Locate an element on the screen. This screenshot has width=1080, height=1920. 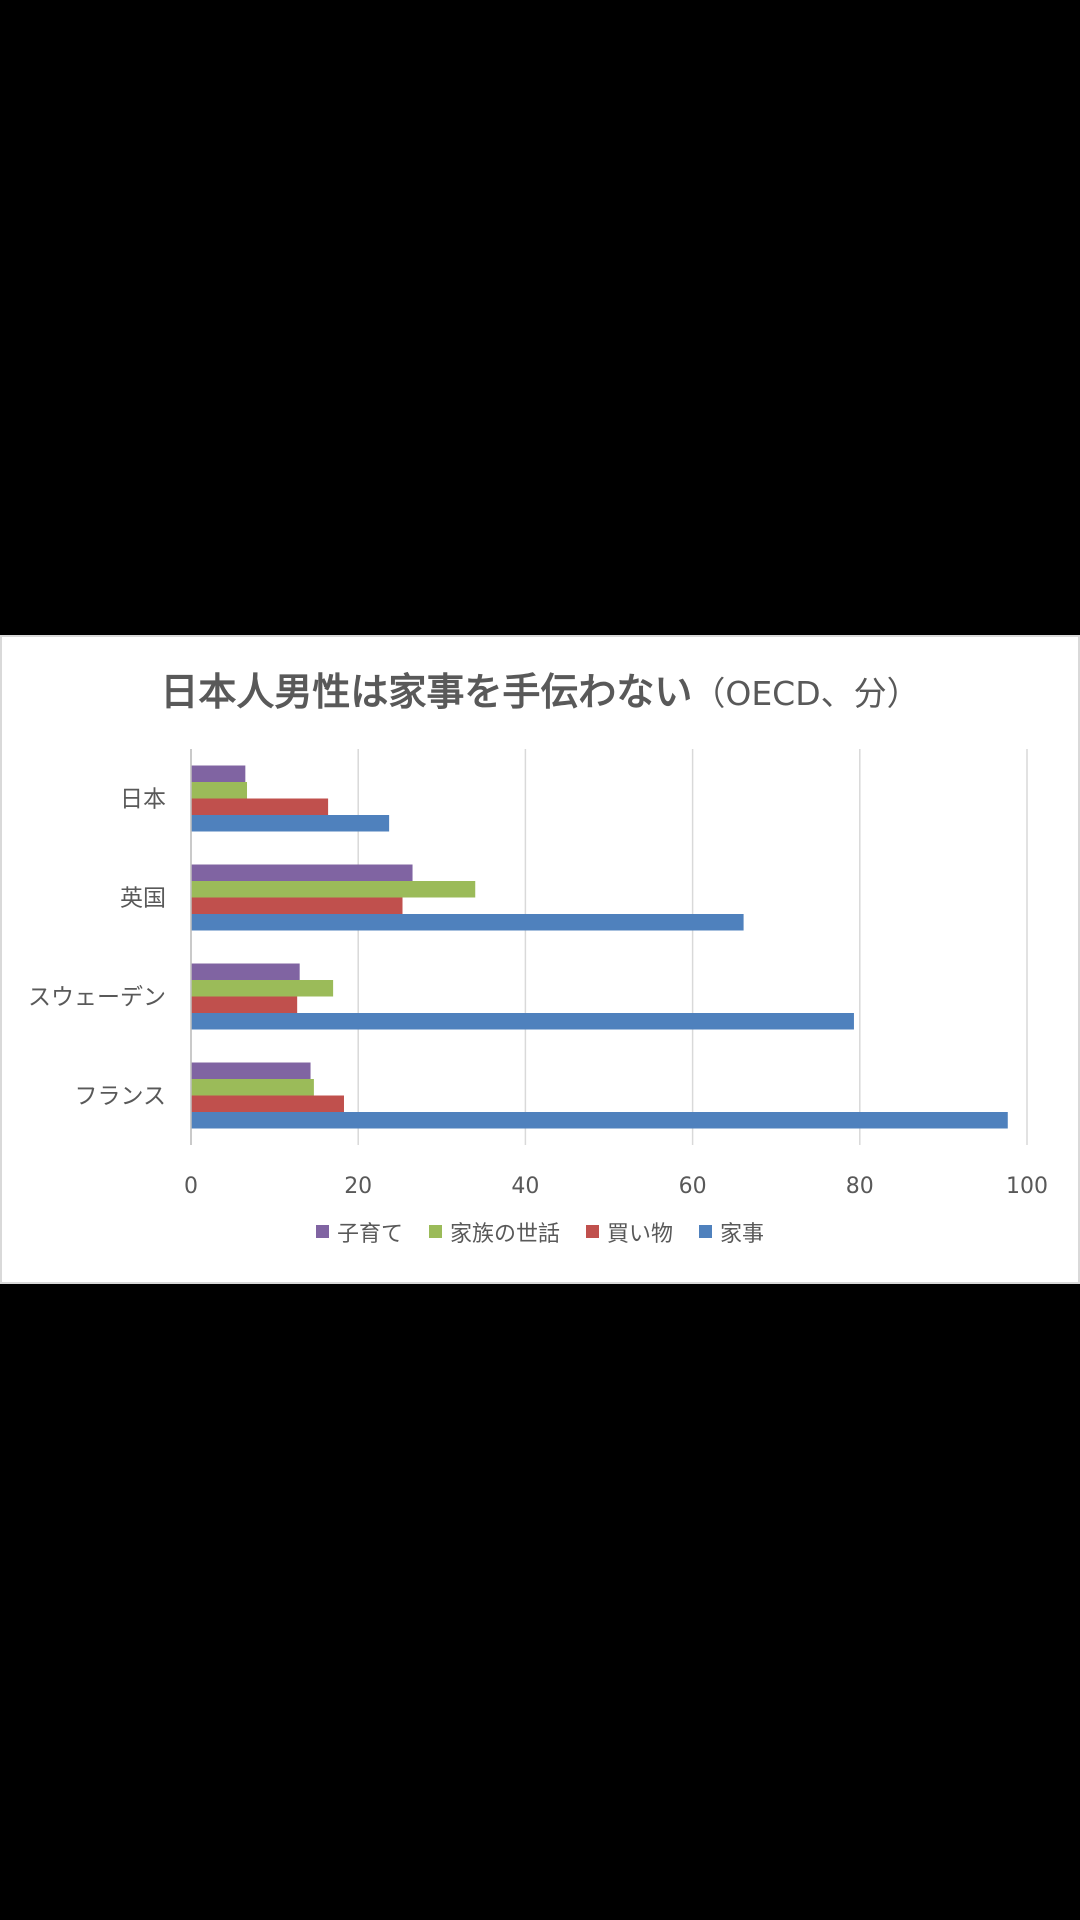
x-tick-label: 60 is located at coordinates (693, 1186).